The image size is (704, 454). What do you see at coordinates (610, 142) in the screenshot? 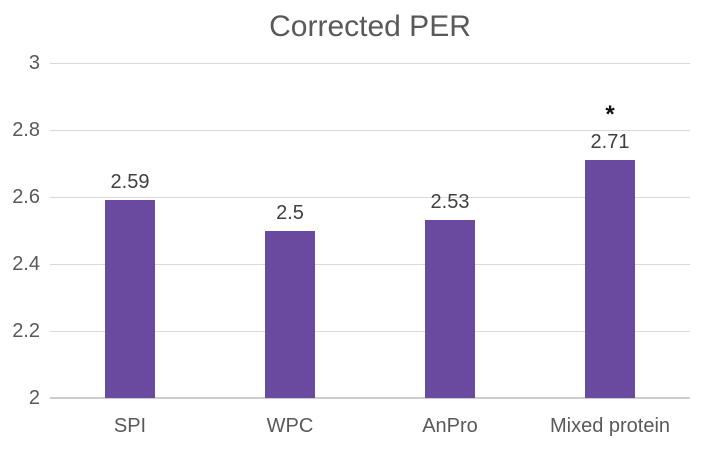
I see `data-label: 2.71` at bounding box center [610, 142].